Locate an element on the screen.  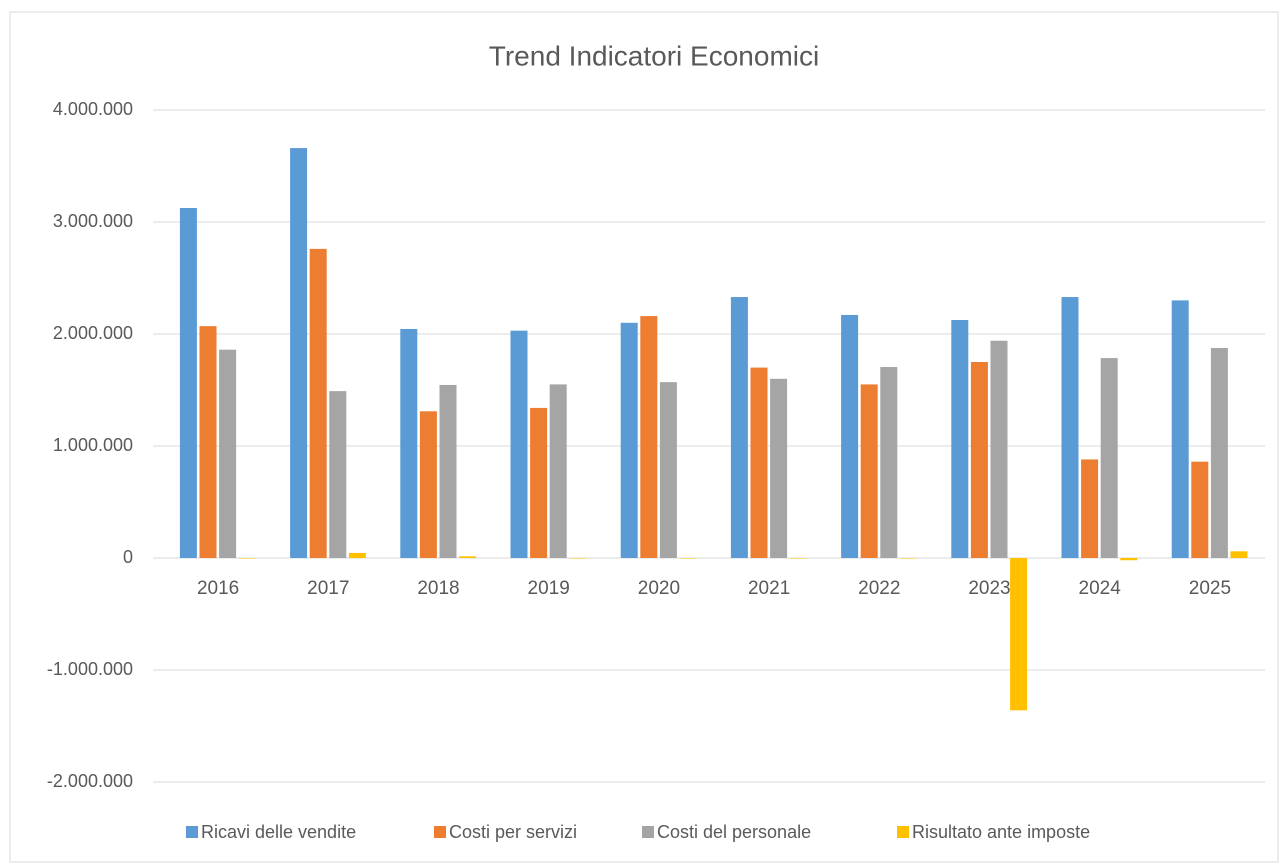
legend-label: Costi del personale is located at coordinates (734, 832).